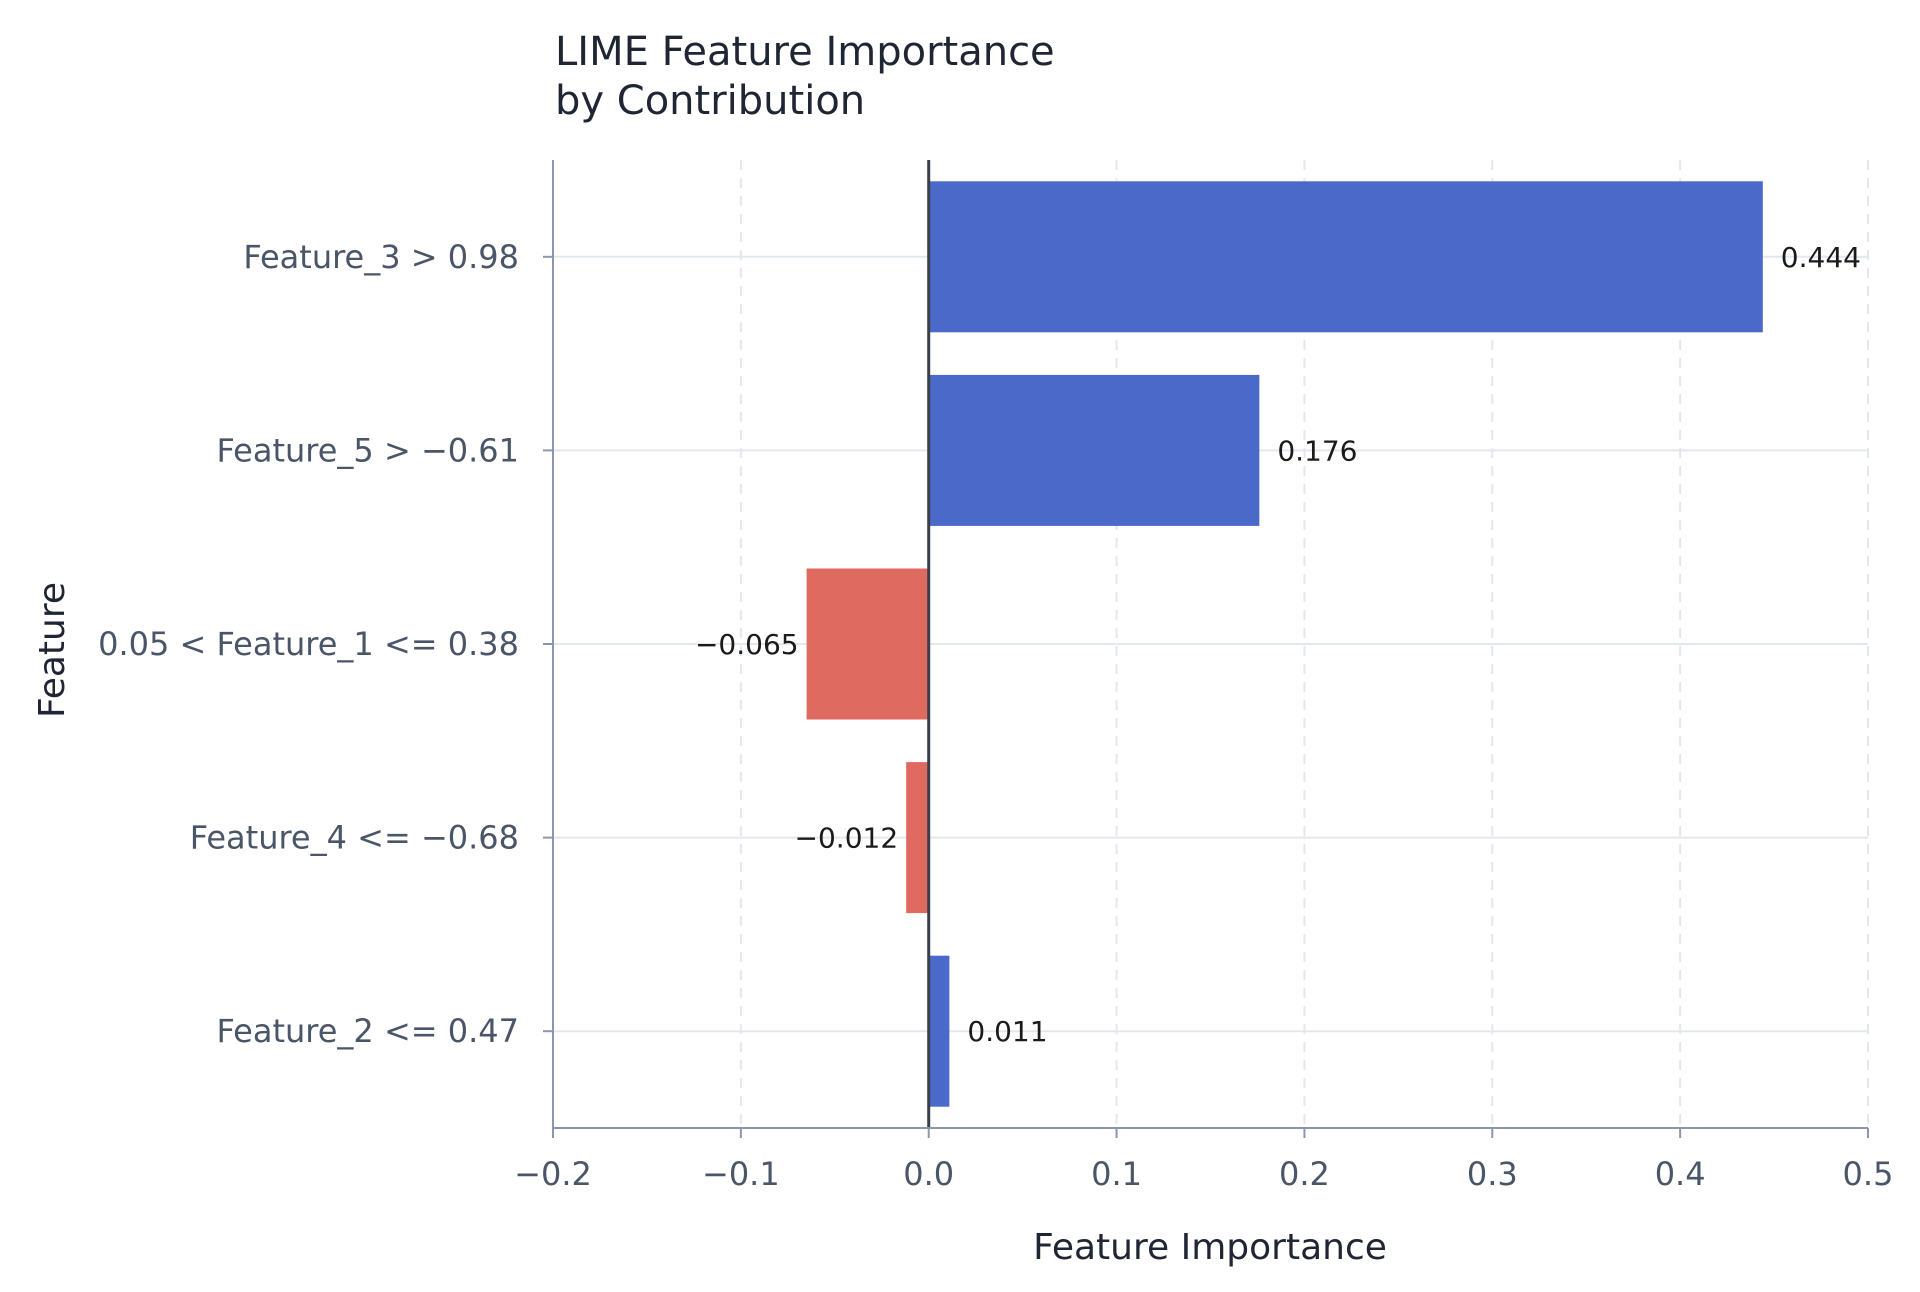 This screenshot has width=1920, height=1292. I want to click on x-tick-label: 0.1, so click(1116, 1174).